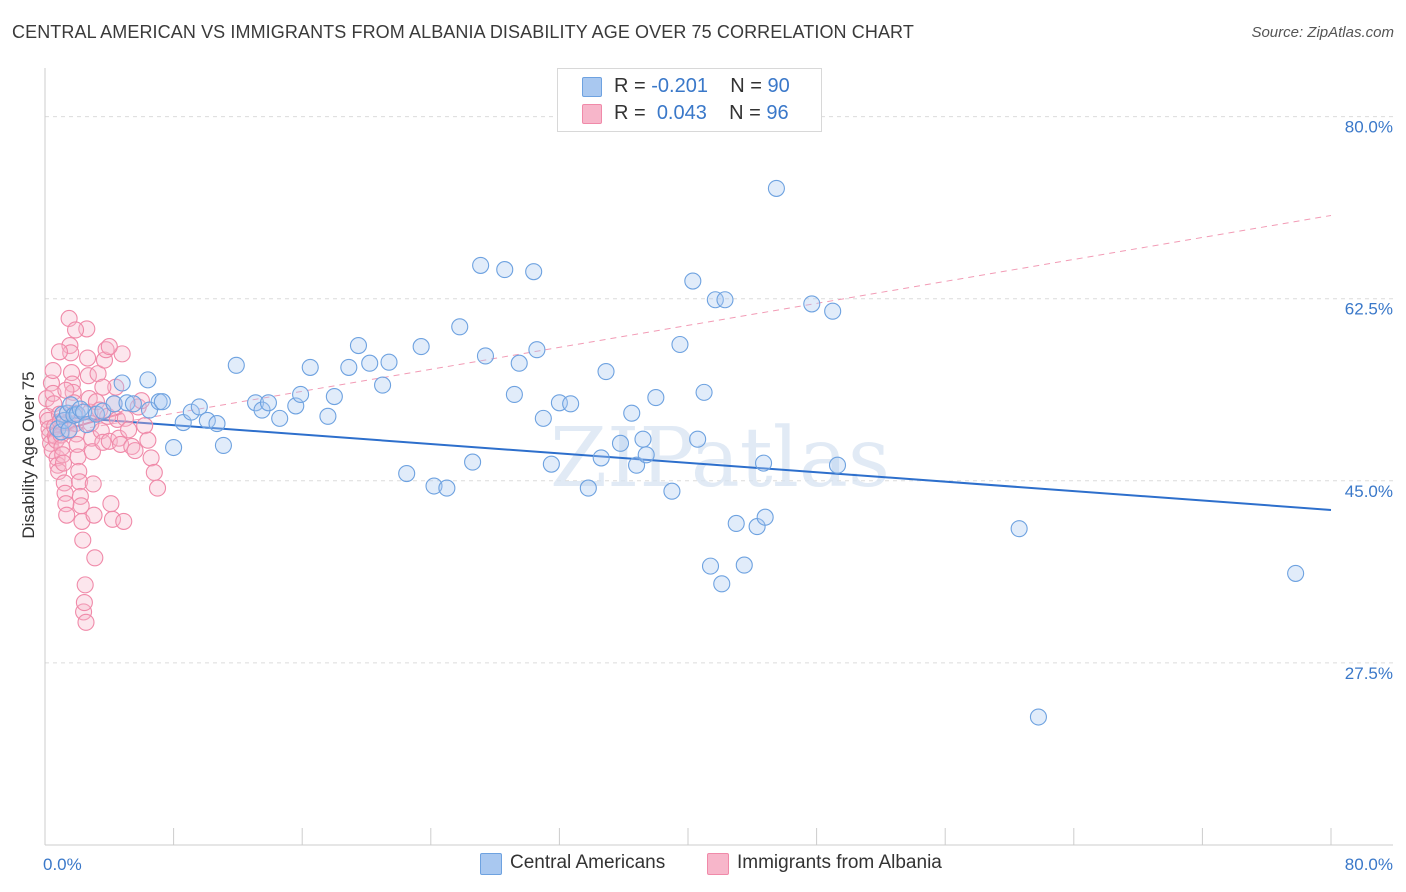 This screenshot has height=892, width=1406. What do you see at coordinates (588, 862) in the screenshot?
I see `series-label: Central Americans` at bounding box center [588, 862].